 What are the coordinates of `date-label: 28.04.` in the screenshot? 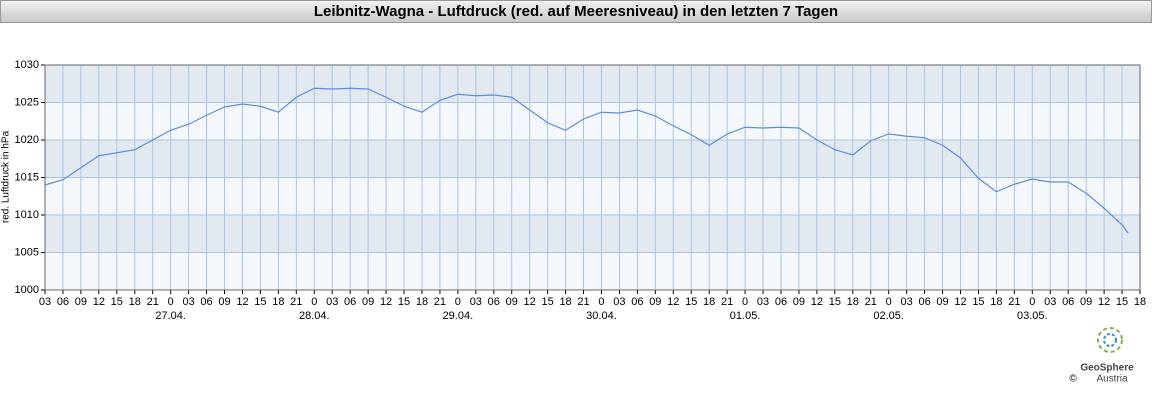 It's located at (314, 316).